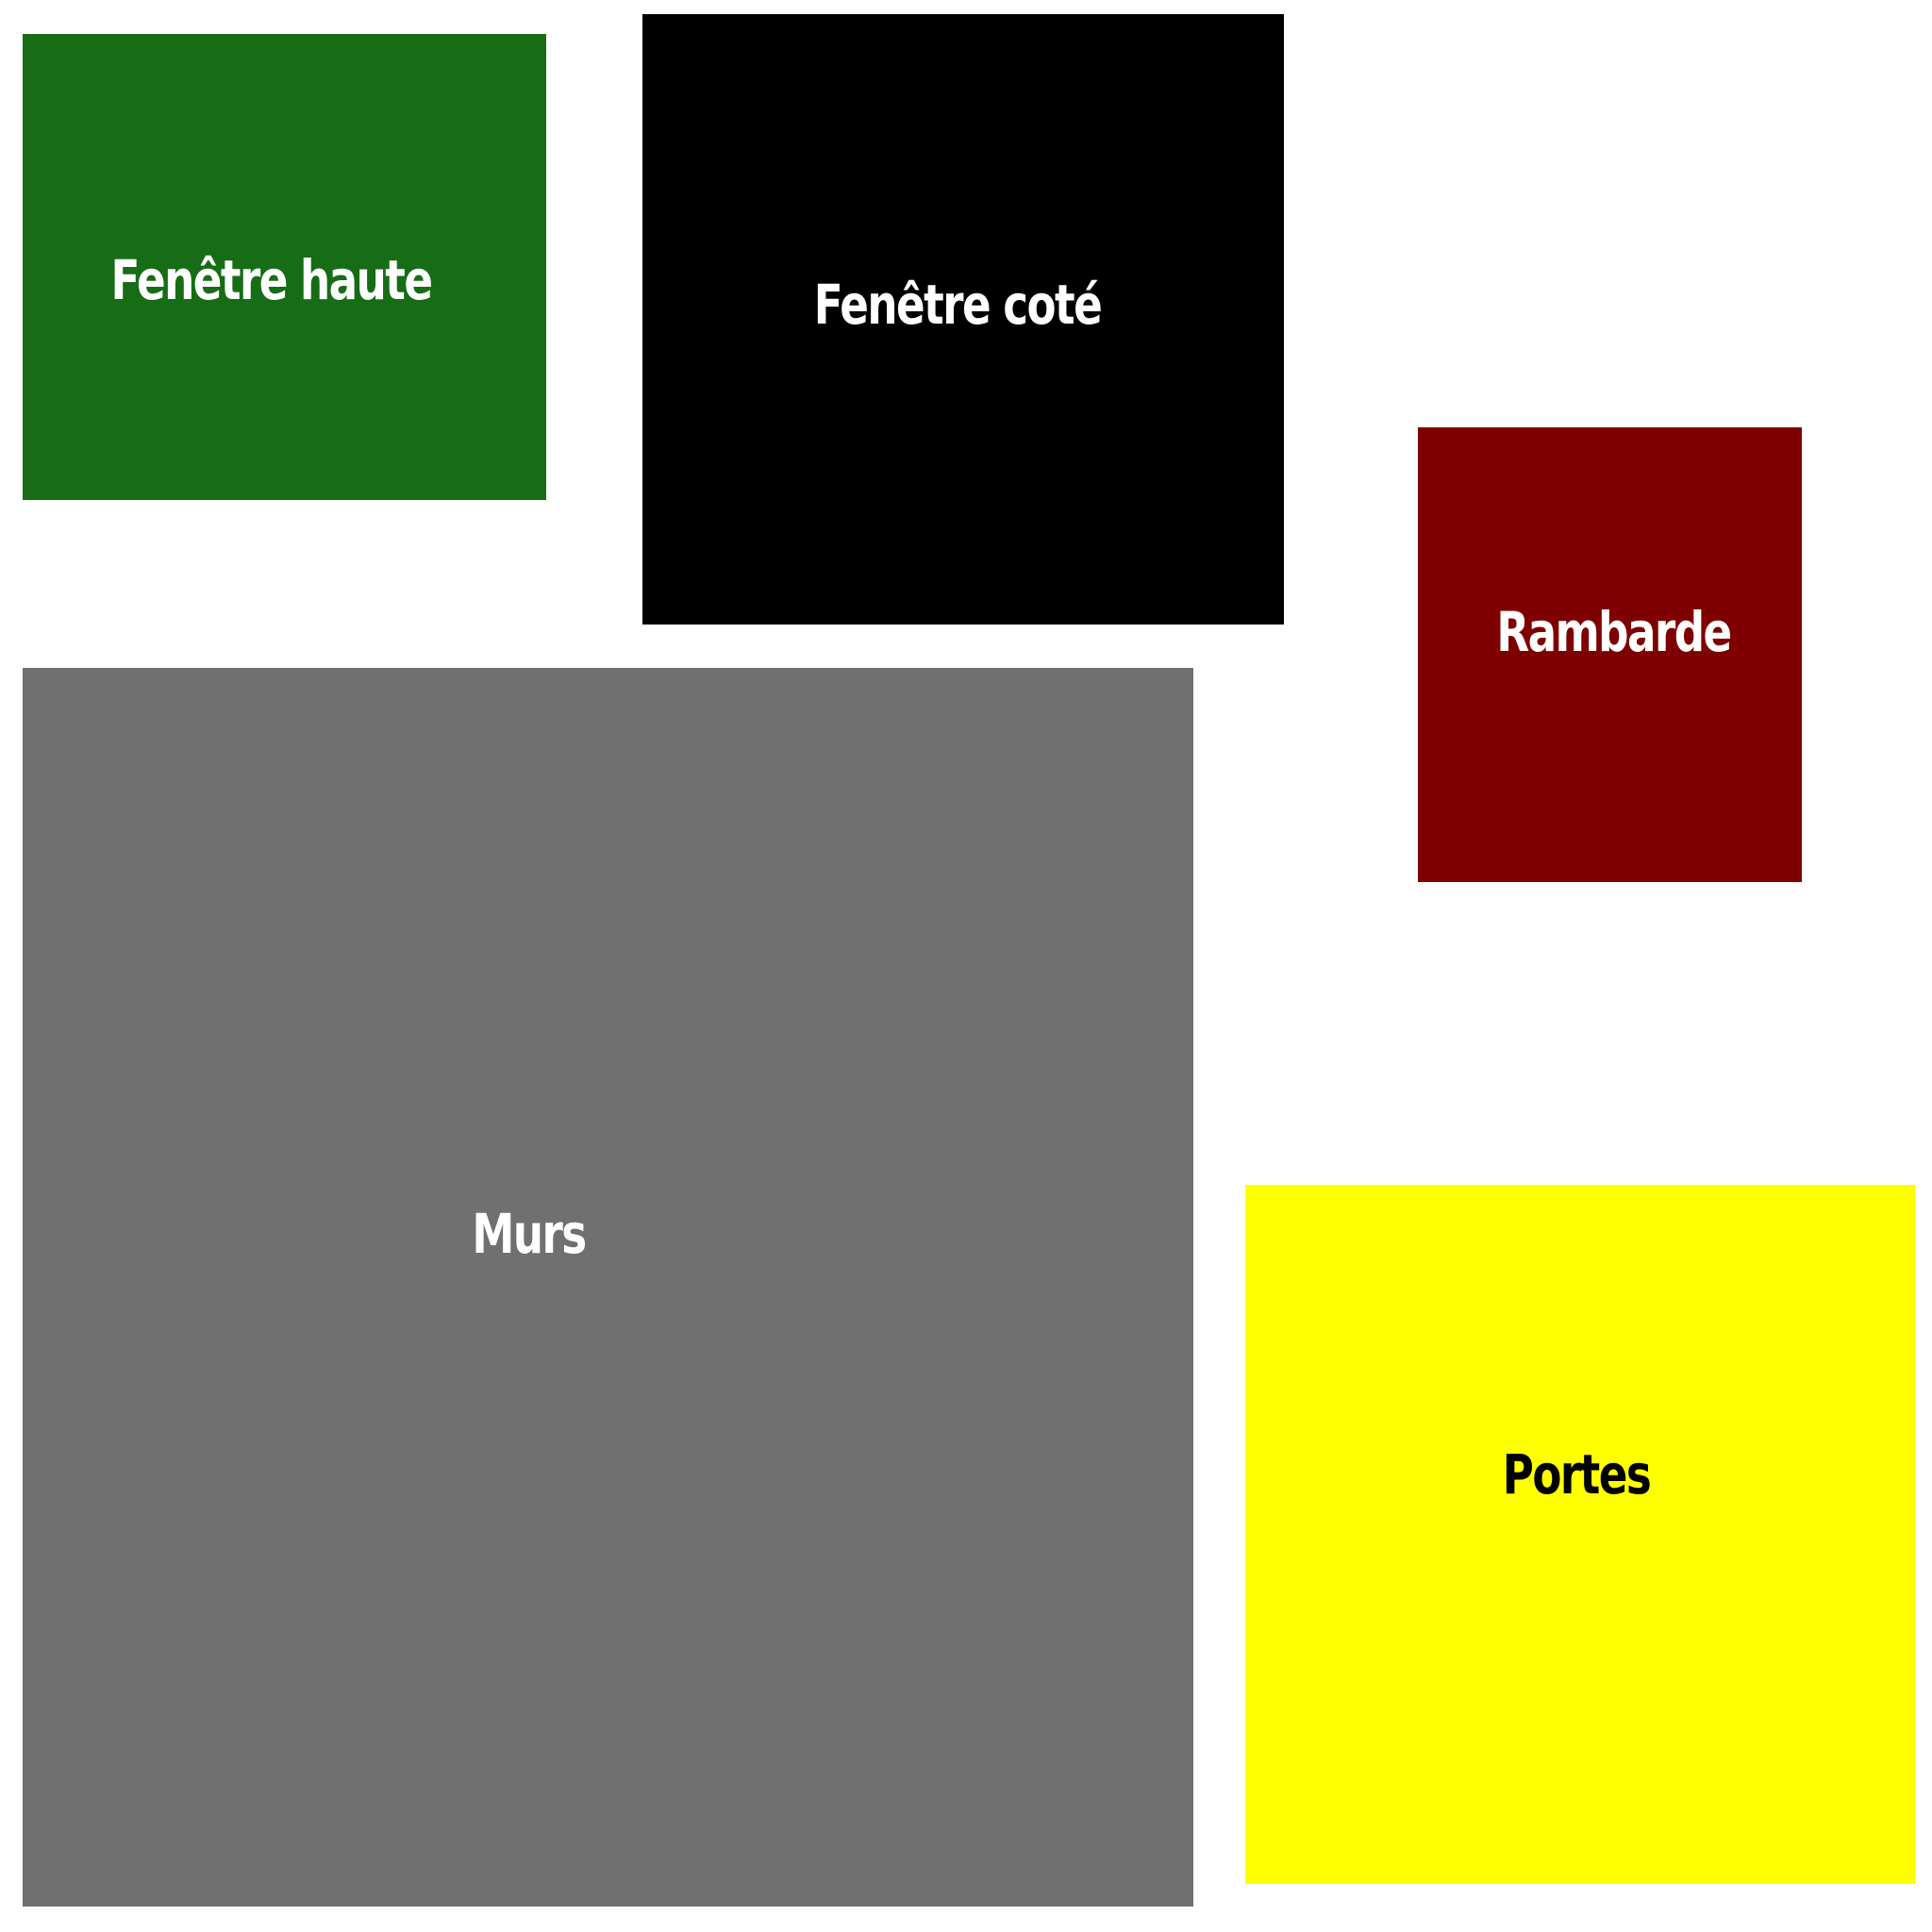 This screenshot has height=1932, width=1932. Describe the element at coordinates (529, 1234) in the screenshot. I see `swatch-label-murs: Murs` at that location.